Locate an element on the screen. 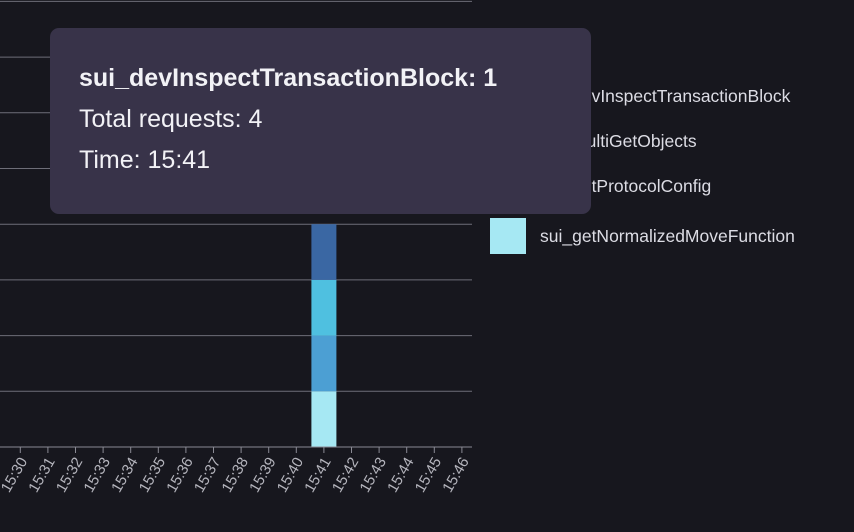 The height and width of the screenshot is (532, 854). x-tick-label: 15:39 is located at coordinates (262, 474).